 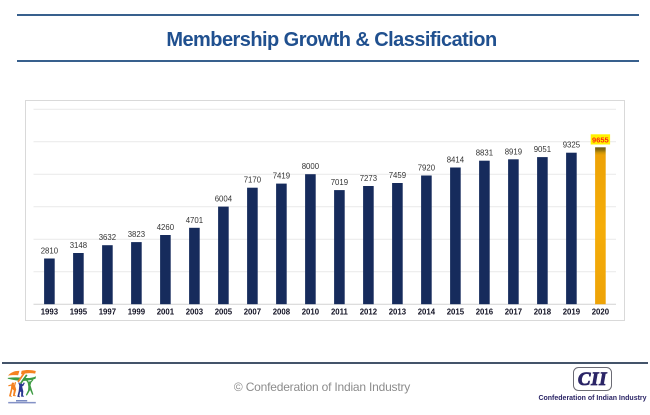 I want to click on svg-text: 2003, so click(x=195, y=311).